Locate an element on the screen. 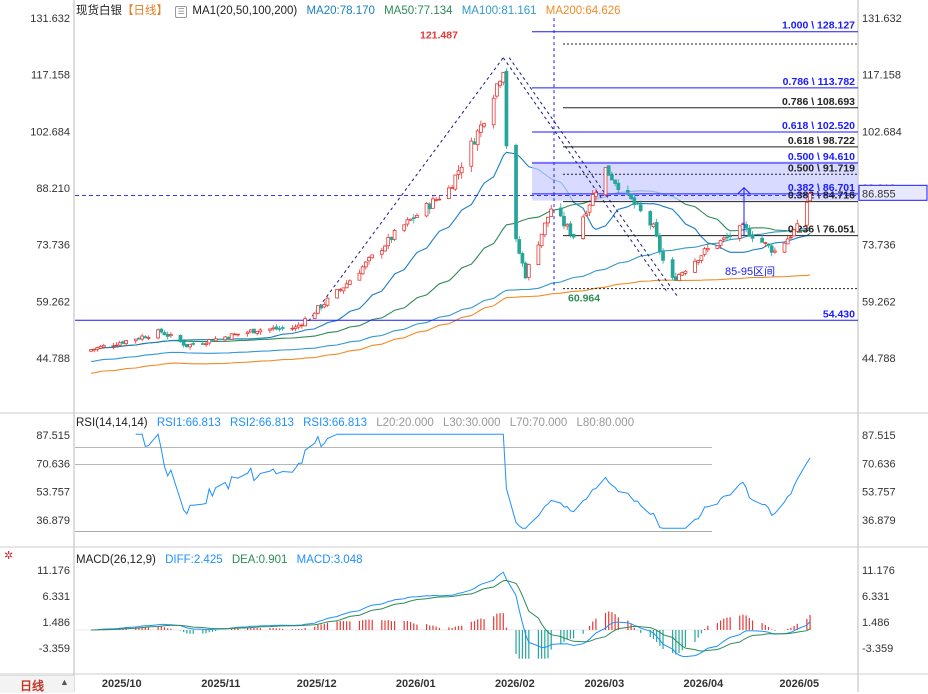 The height and width of the screenshot is (694, 928). price-axis-label-left: 102.684 is located at coordinates (50, 132).